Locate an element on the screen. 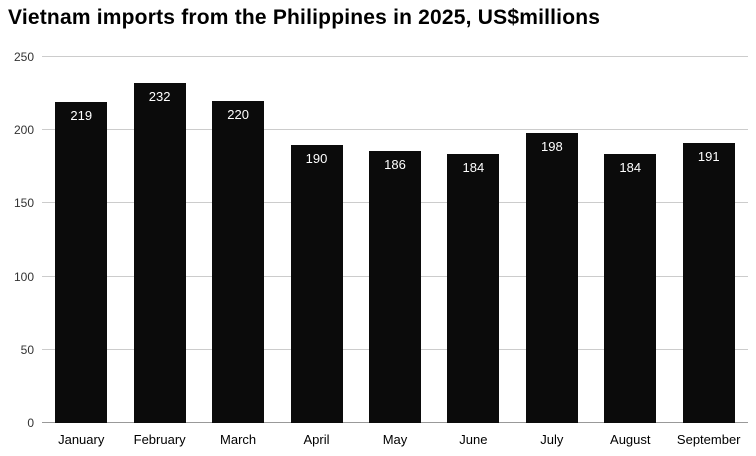 This screenshot has height=456, width=756. x-axis-label: May is located at coordinates (395, 439).